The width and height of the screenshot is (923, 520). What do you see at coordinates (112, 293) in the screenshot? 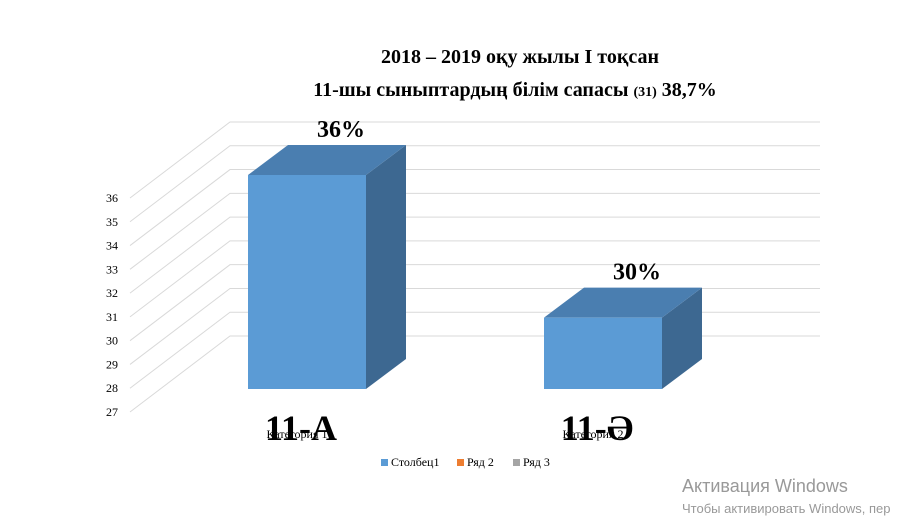
I see `y-tick-label: 32` at bounding box center [112, 293].